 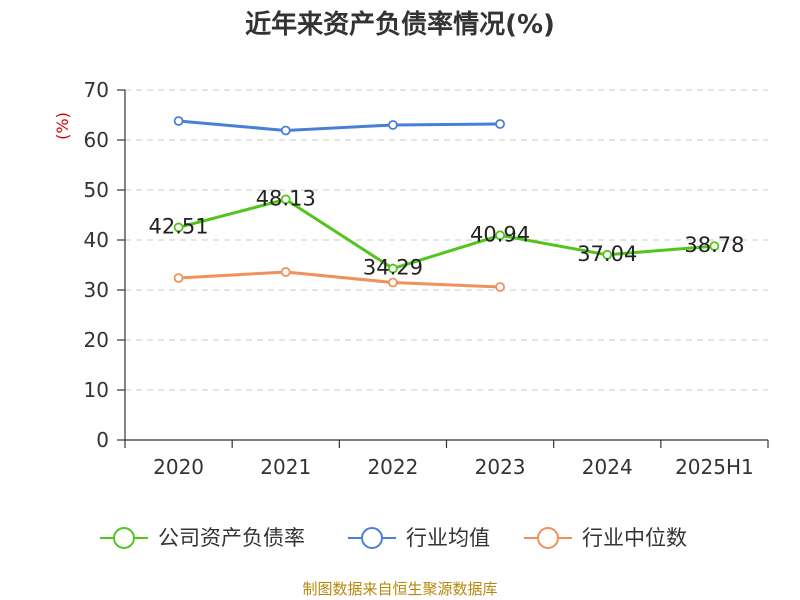 I want to click on data-label-2023: 40.94, so click(x=500, y=234).